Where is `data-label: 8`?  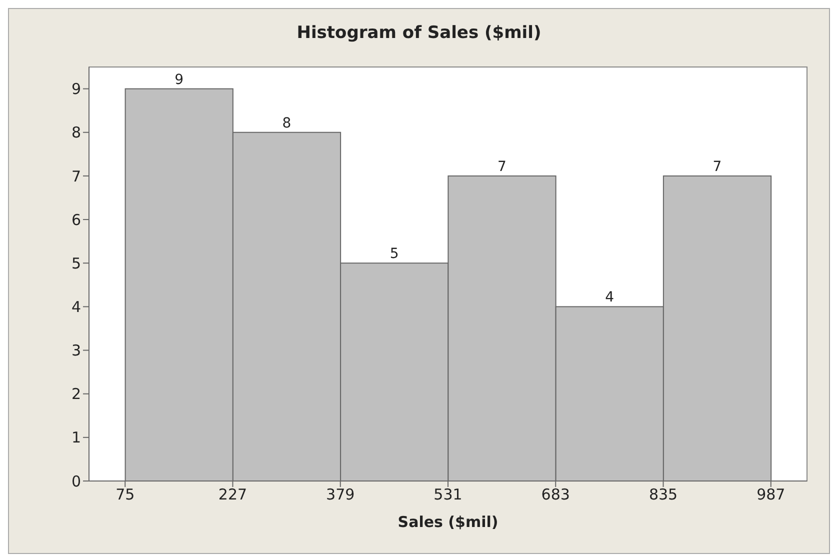 data-label: 8 is located at coordinates (287, 123).